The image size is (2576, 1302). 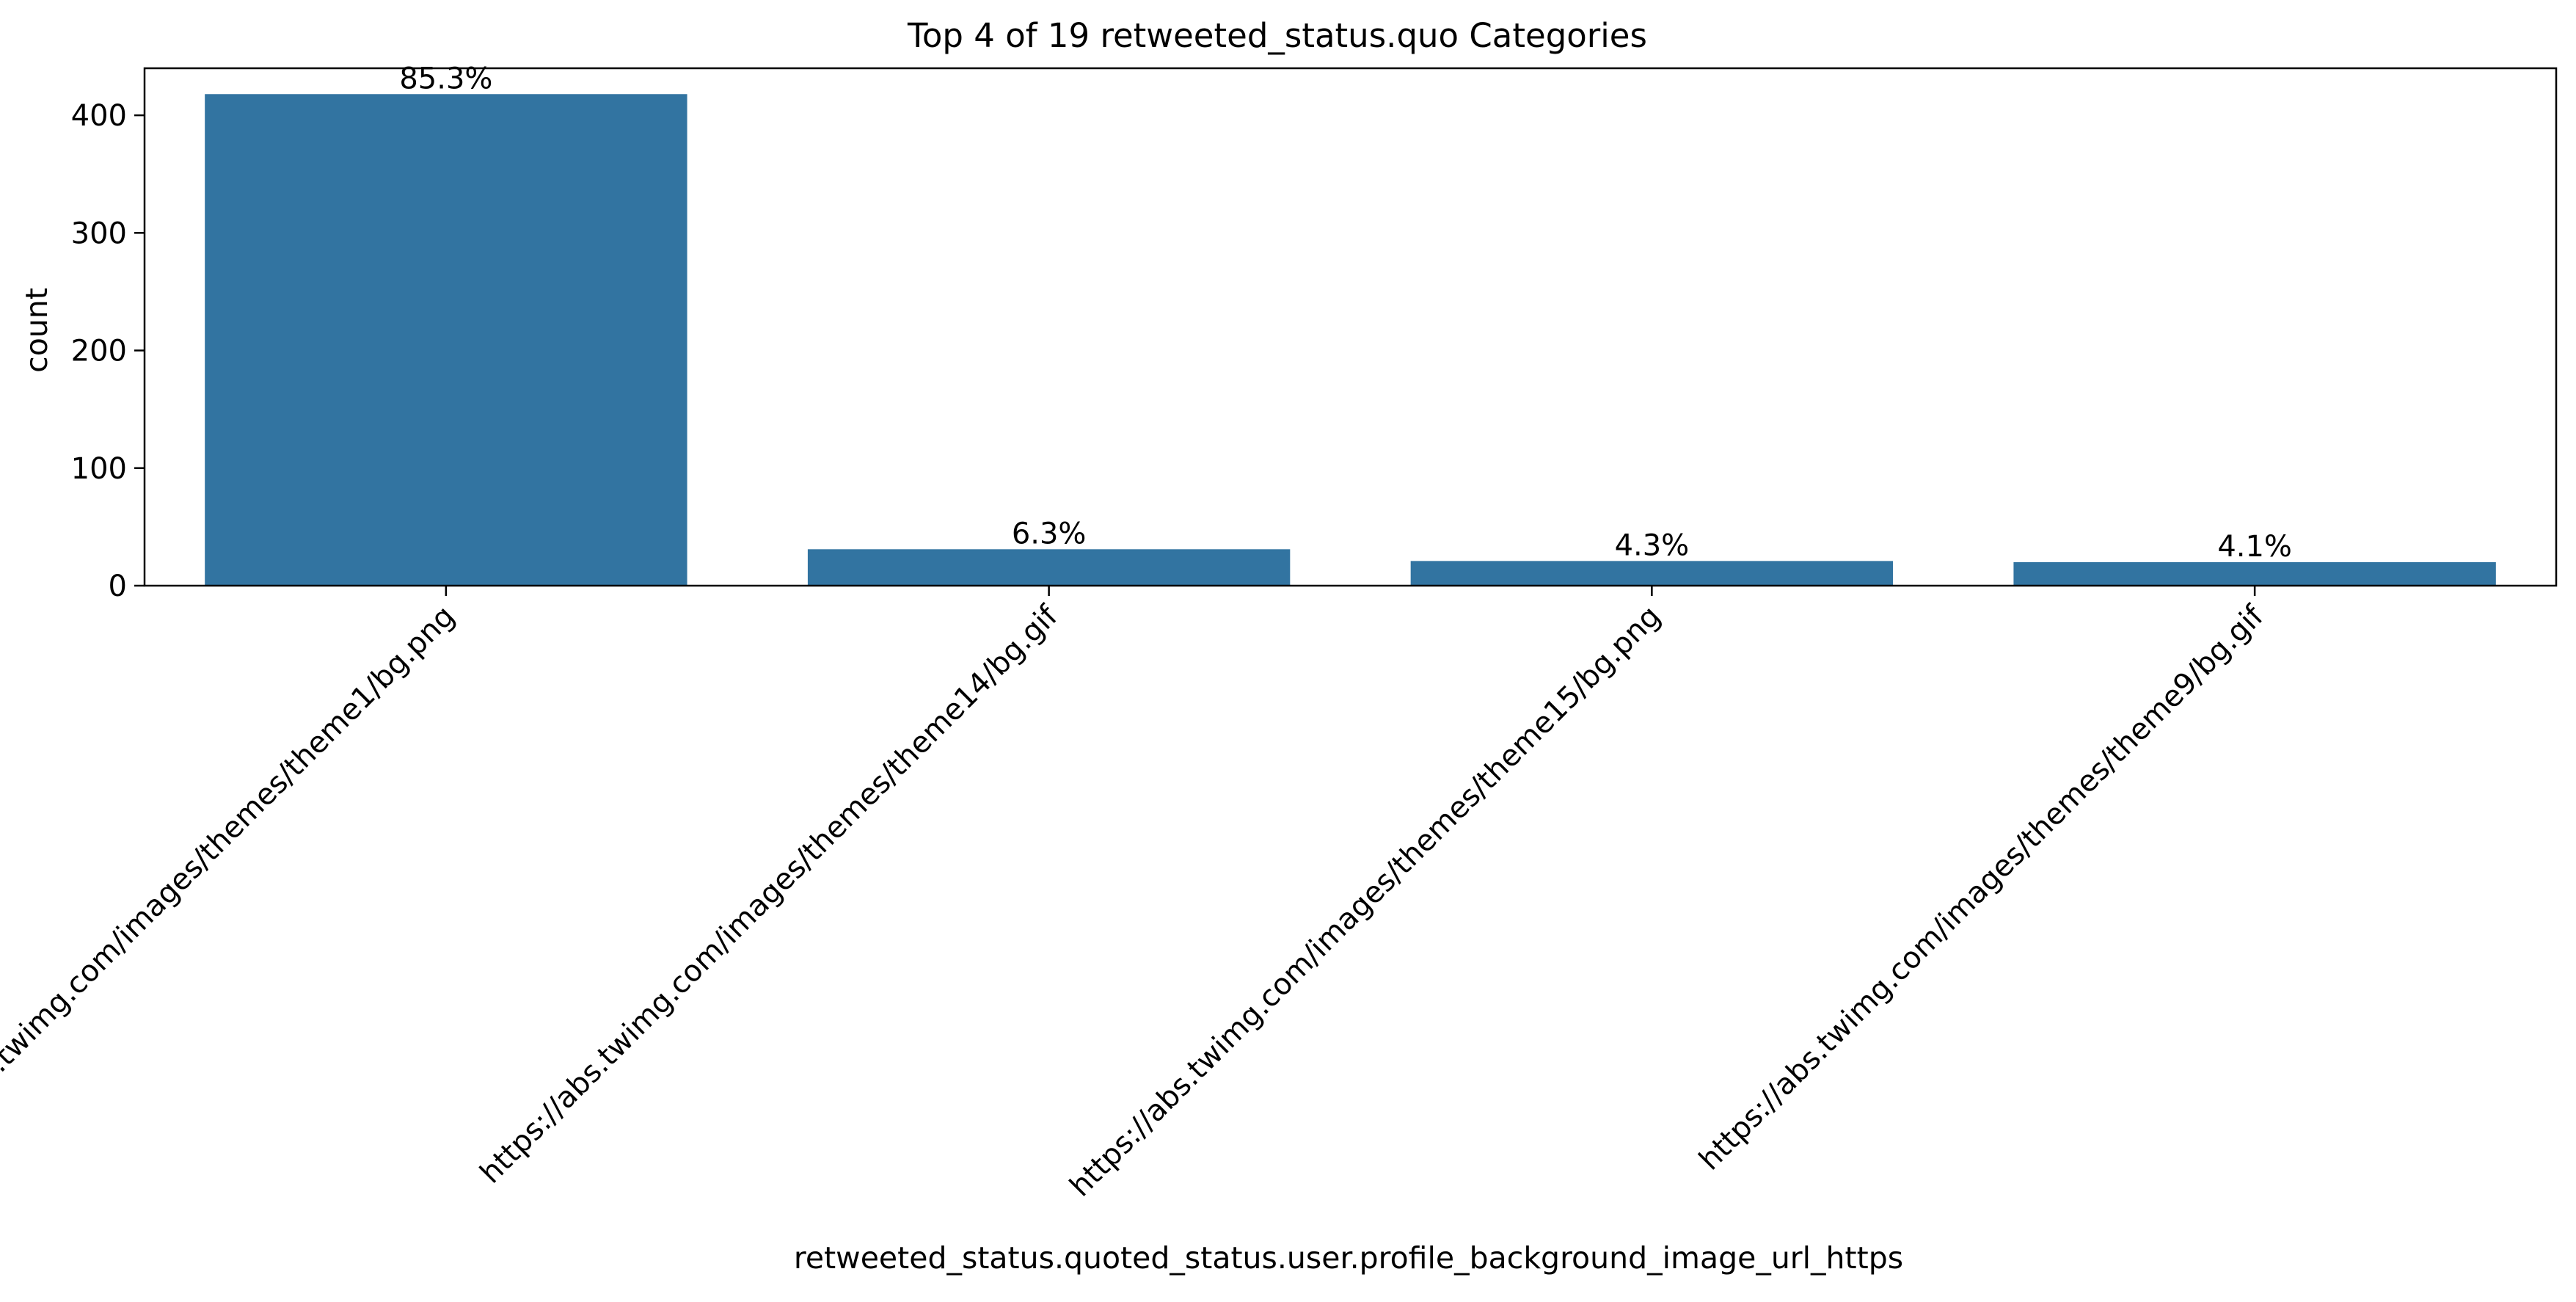 What do you see at coordinates (118, 586) in the screenshot?
I see `y-tick-label: 0` at bounding box center [118, 586].